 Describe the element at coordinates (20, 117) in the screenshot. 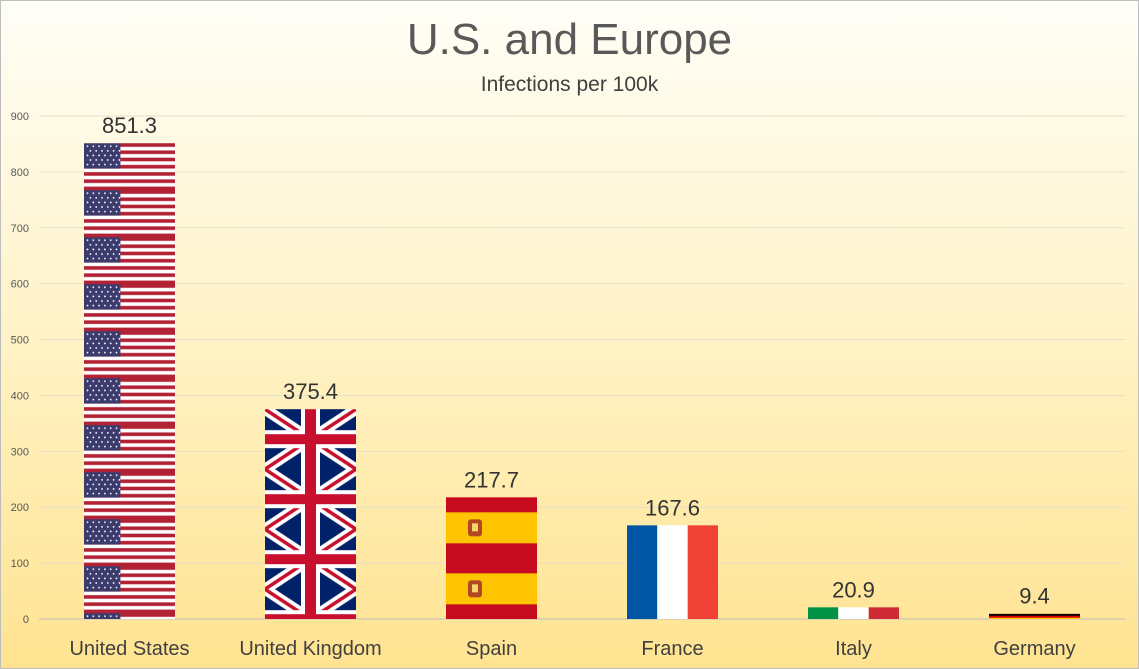

I see `y-tick-label: 900` at that location.